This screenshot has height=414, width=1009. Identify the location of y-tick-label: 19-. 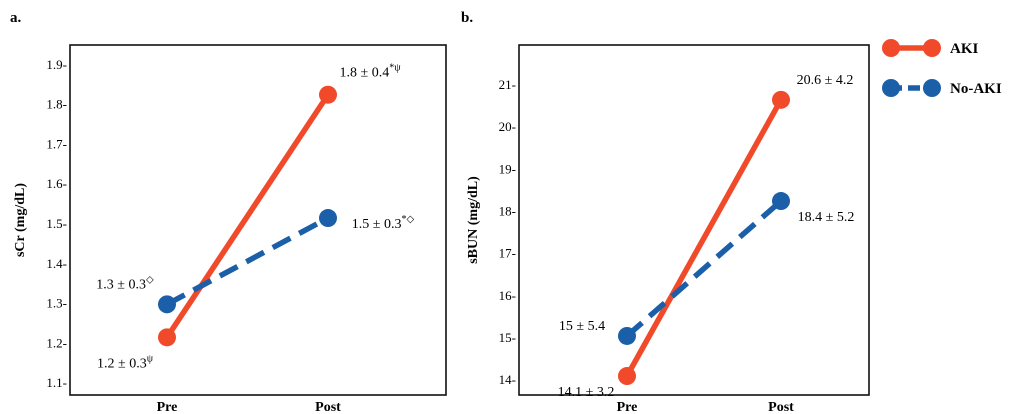
(507, 168).